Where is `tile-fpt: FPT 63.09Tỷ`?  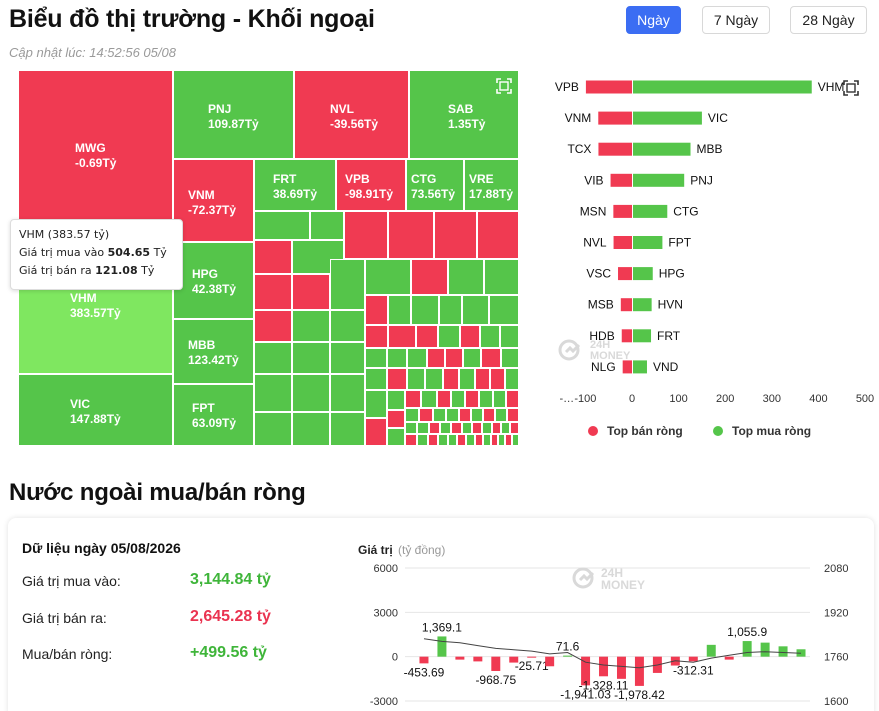 tile-fpt: FPT 63.09Tỷ is located at coordinates (213, 415).